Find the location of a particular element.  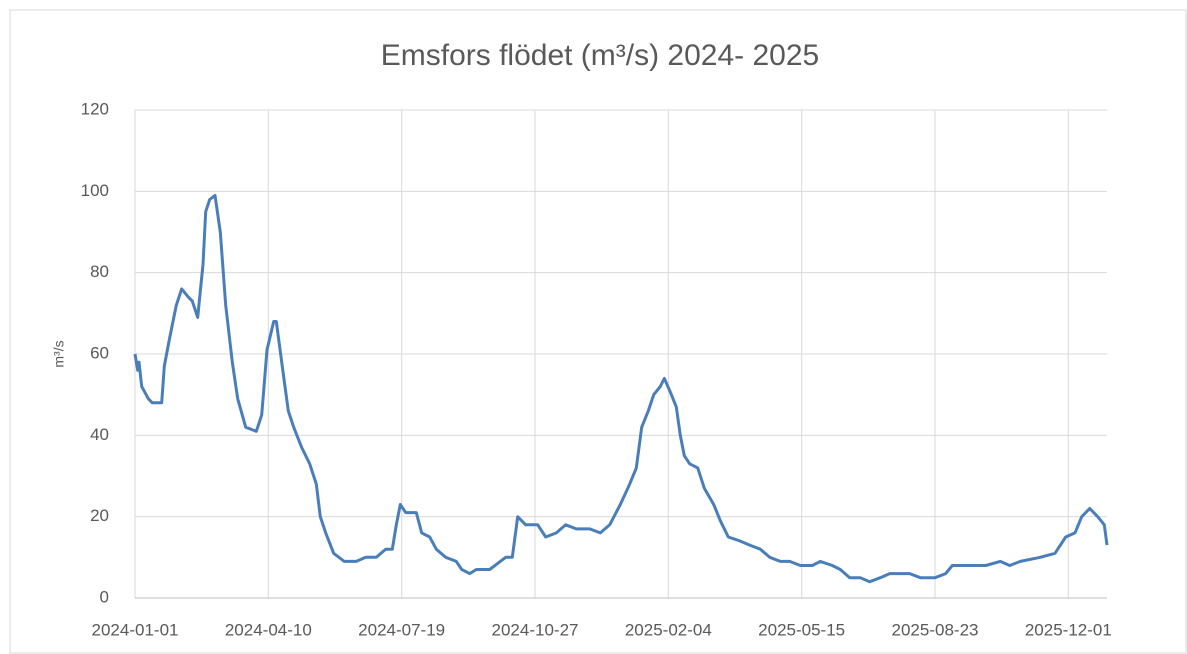

x-tick-label: 2025-02-04 is located at coordinates (668, 629).